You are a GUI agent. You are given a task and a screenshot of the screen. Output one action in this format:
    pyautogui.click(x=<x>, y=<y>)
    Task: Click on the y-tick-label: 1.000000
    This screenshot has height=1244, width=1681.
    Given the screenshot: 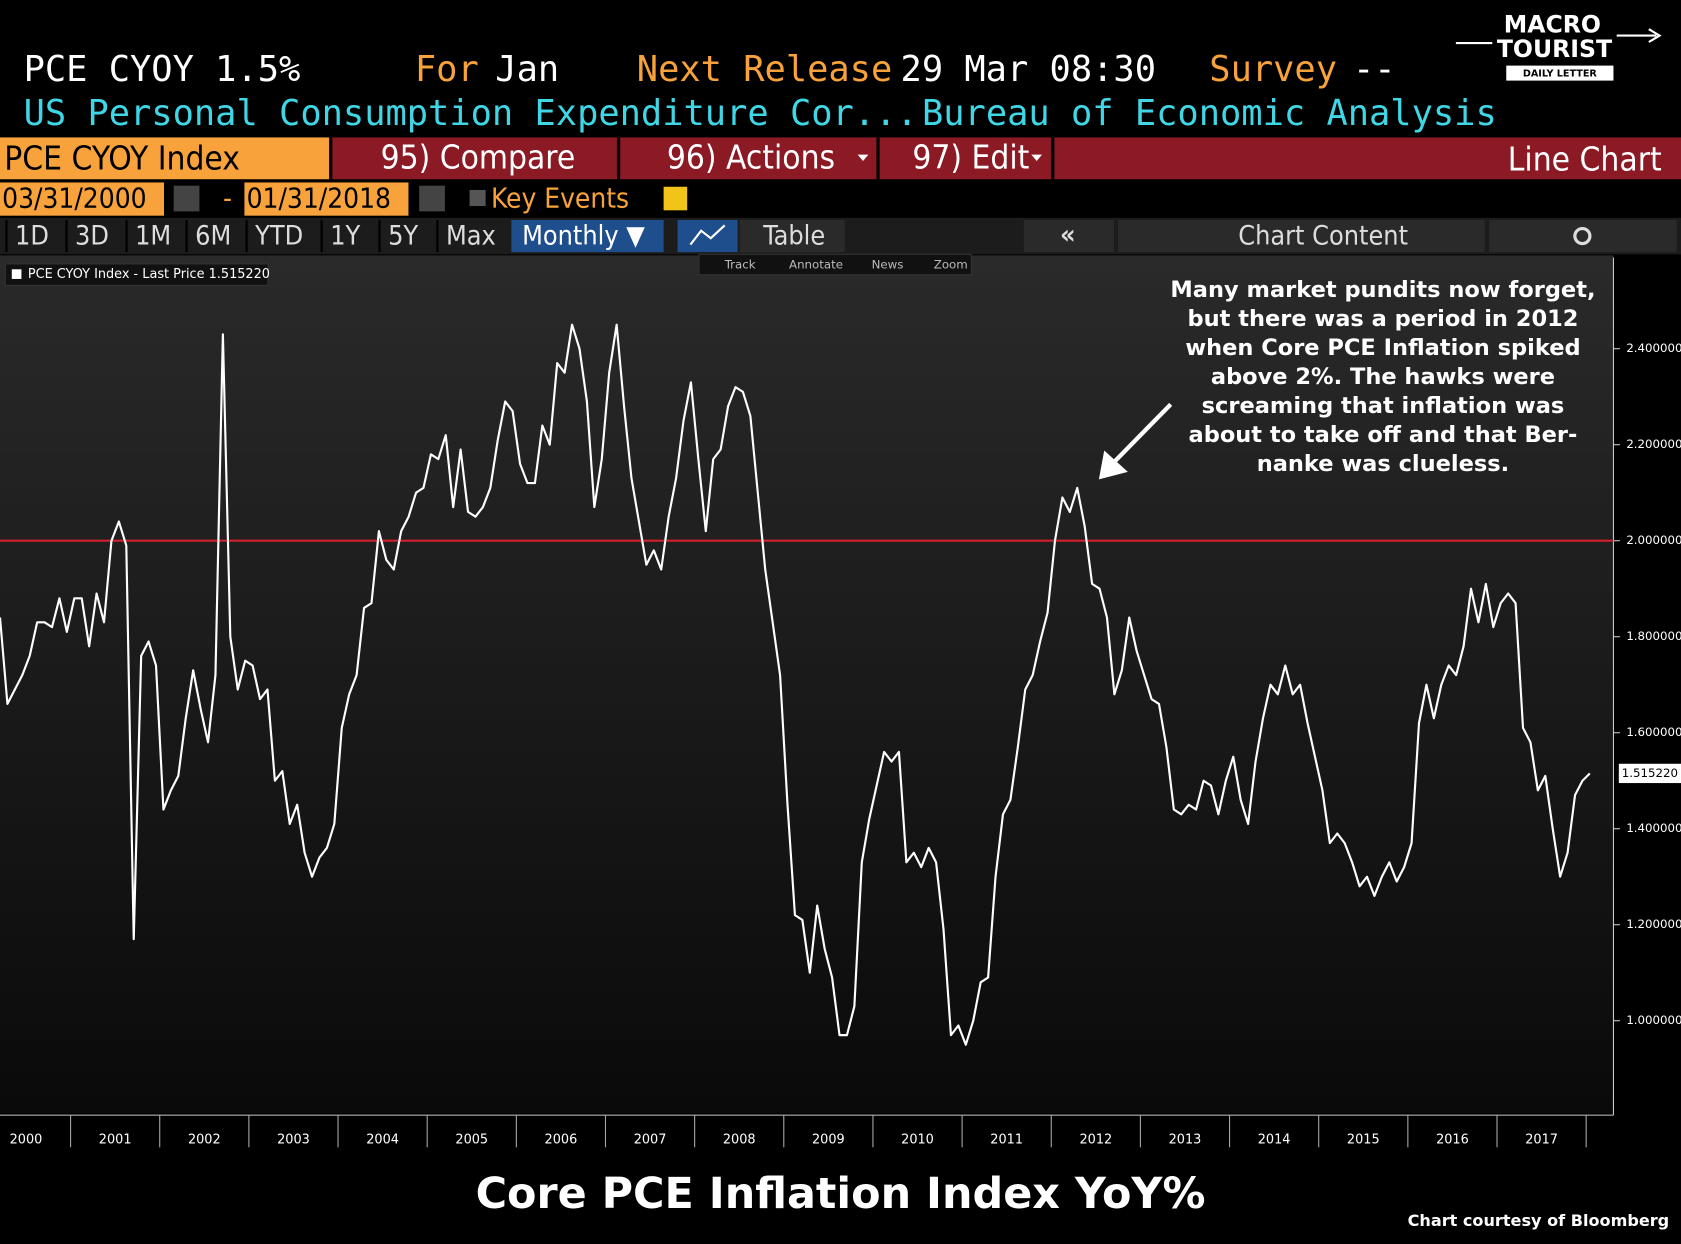 What is the action you would take?
    pyautogui.click(x=1653, y=1020)
    